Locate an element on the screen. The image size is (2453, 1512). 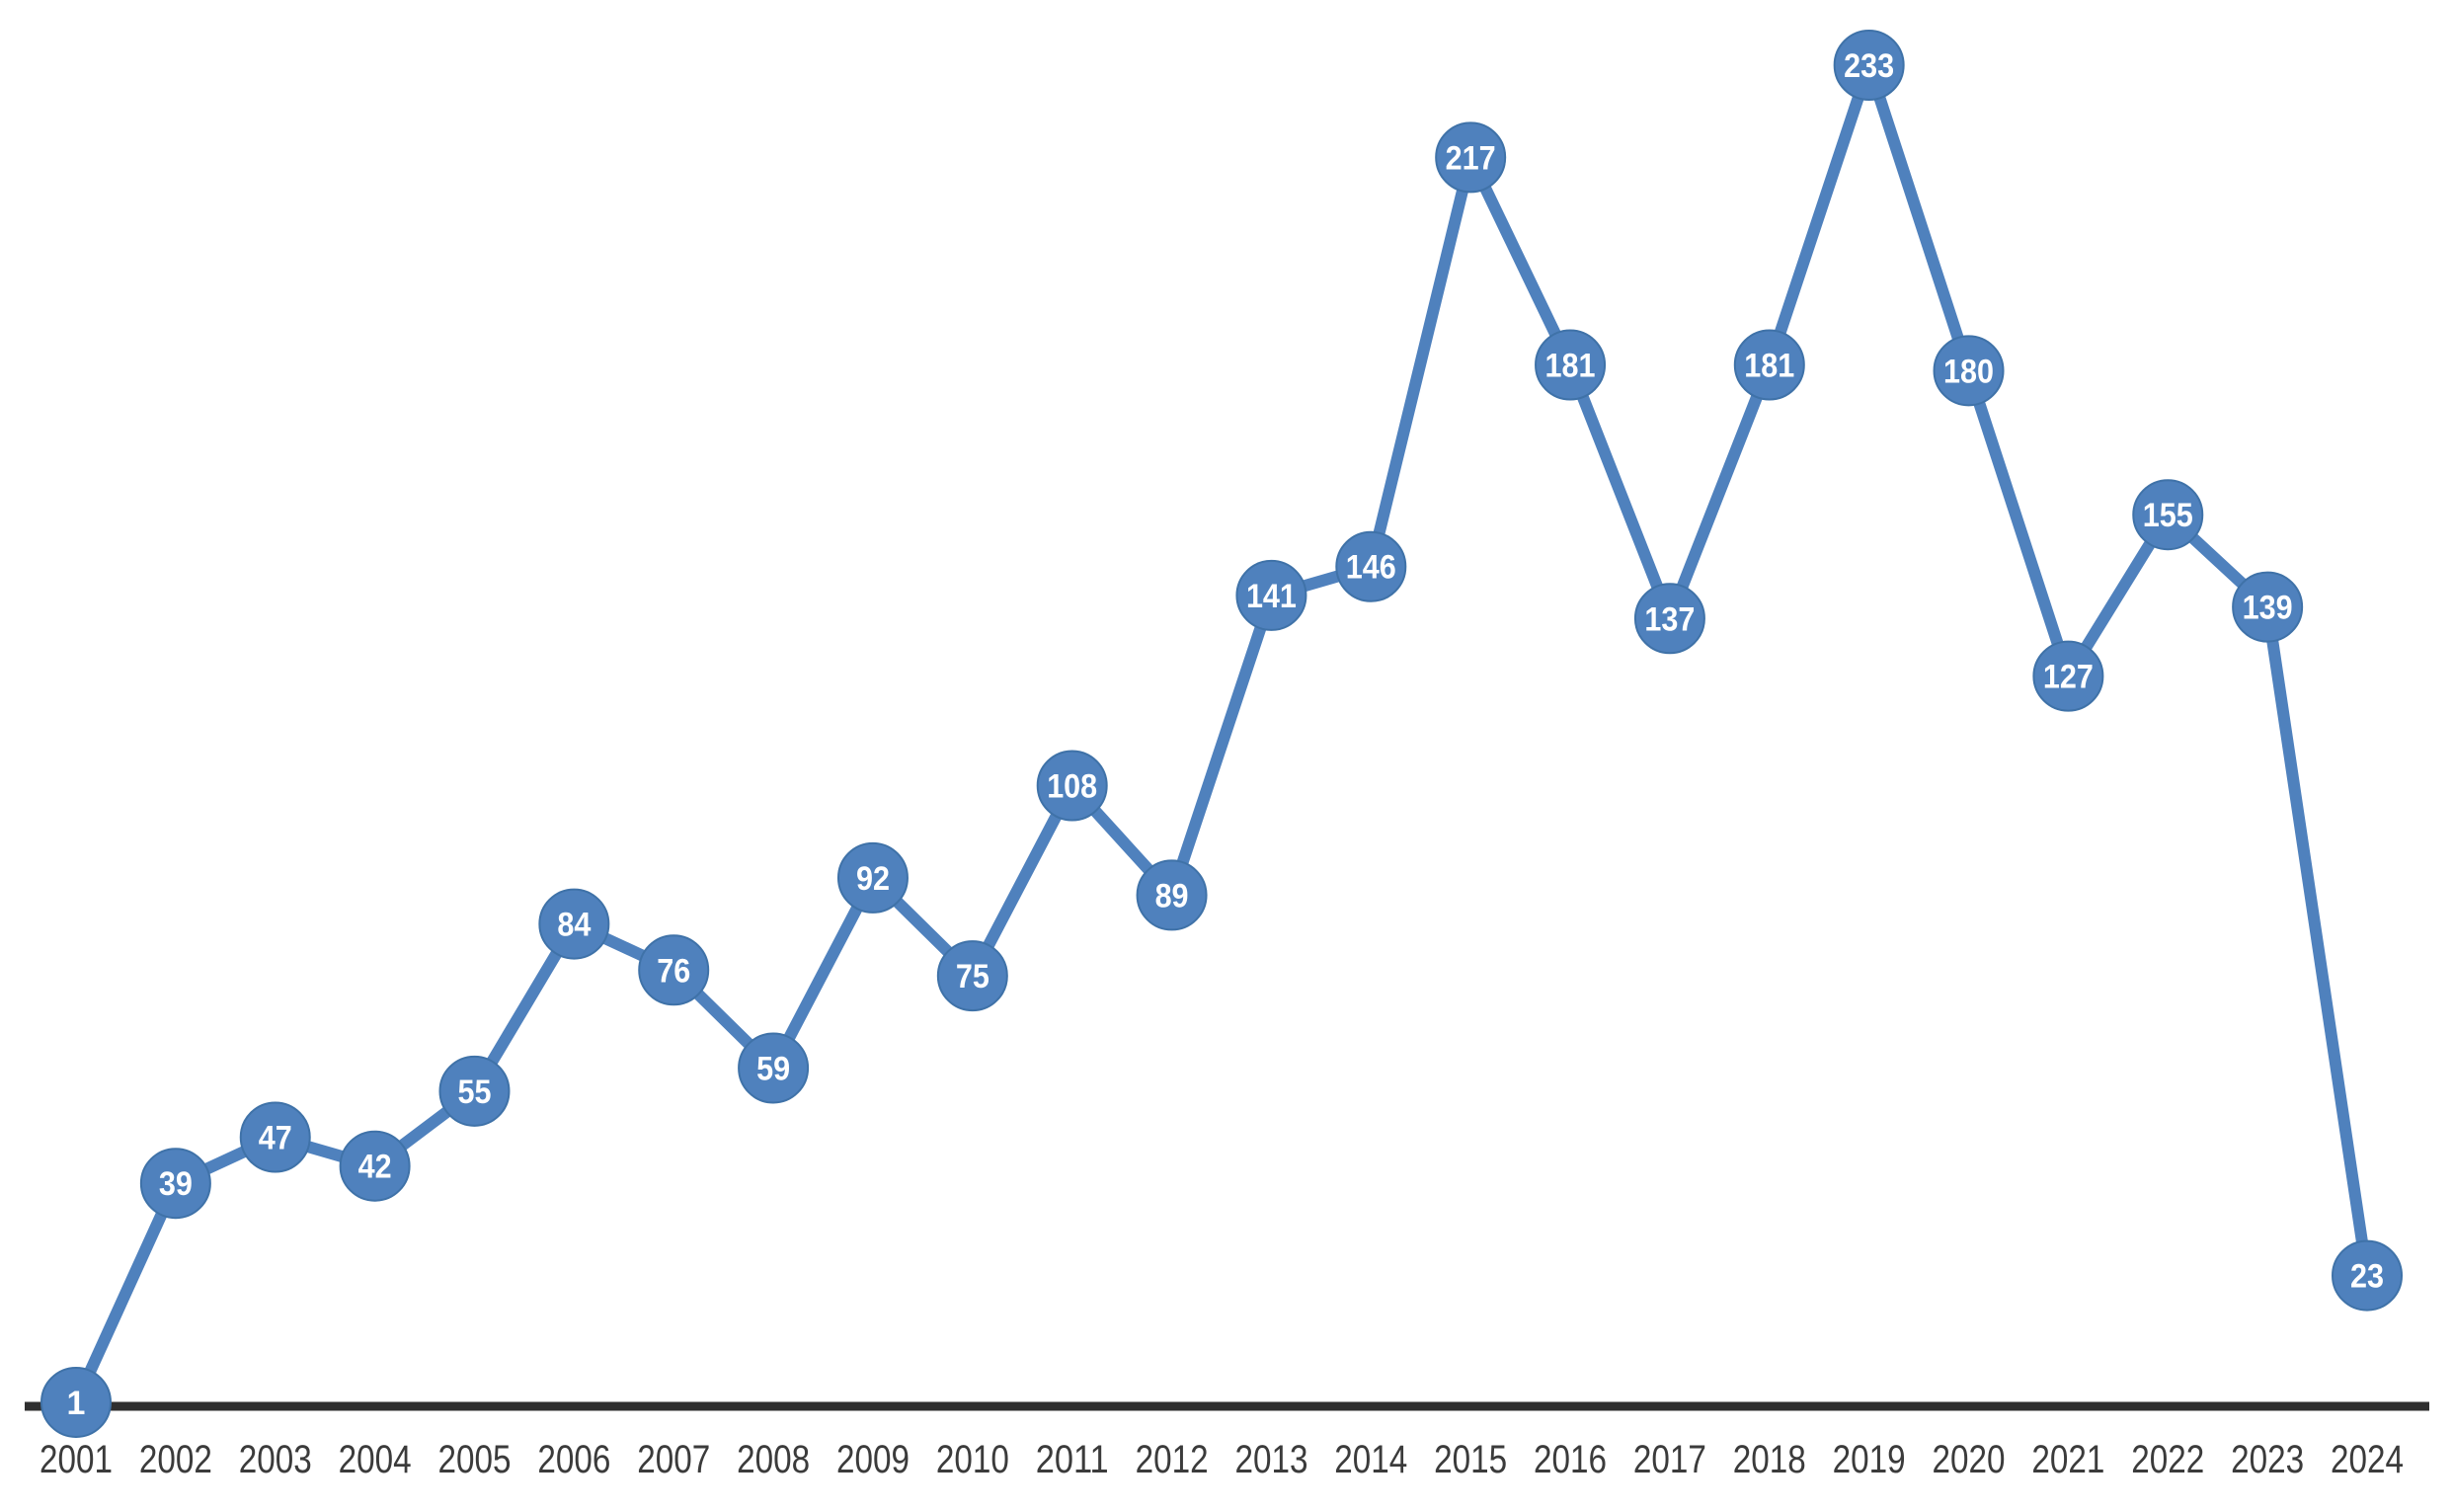
data-point-label: 89 is located at coordinates (1172, 896).